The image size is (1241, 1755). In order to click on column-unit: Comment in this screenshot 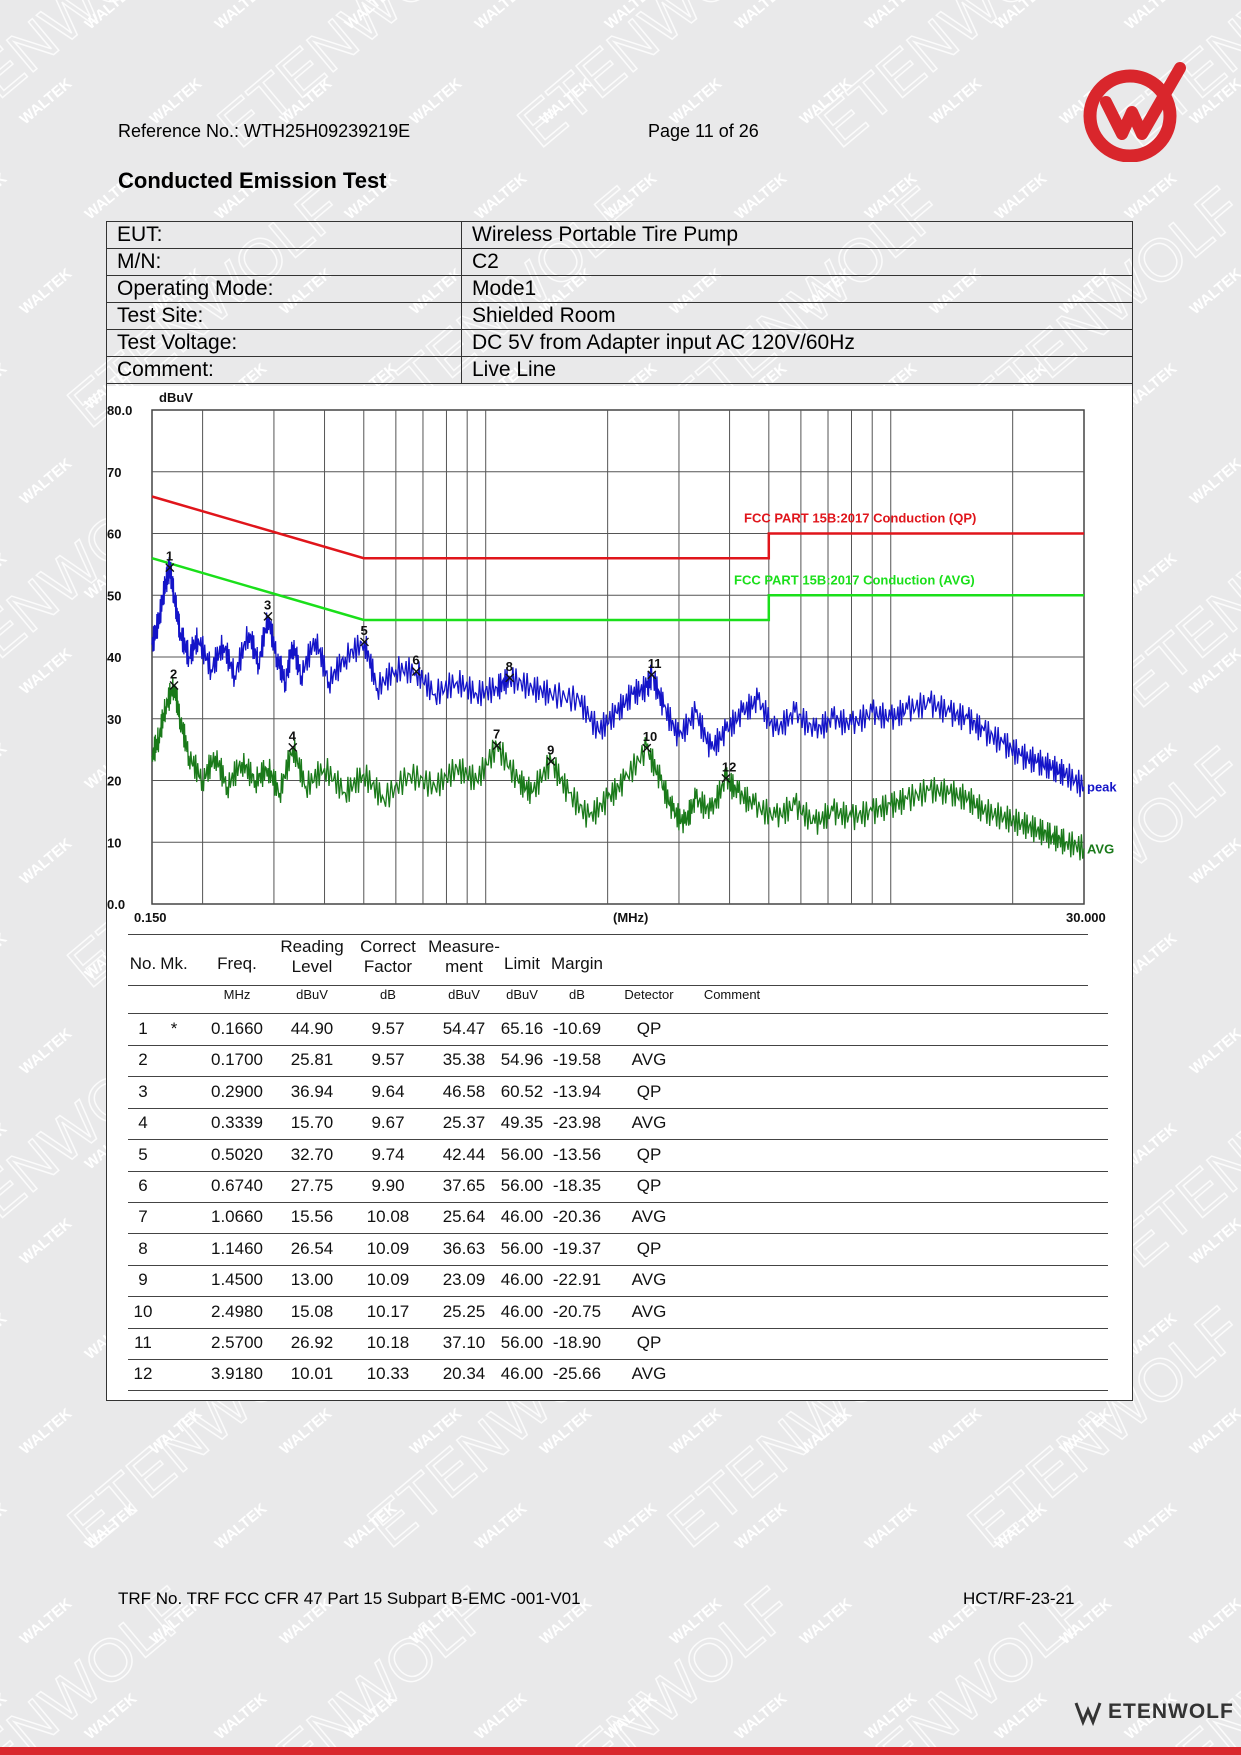, I will do `click(732, 994)`.